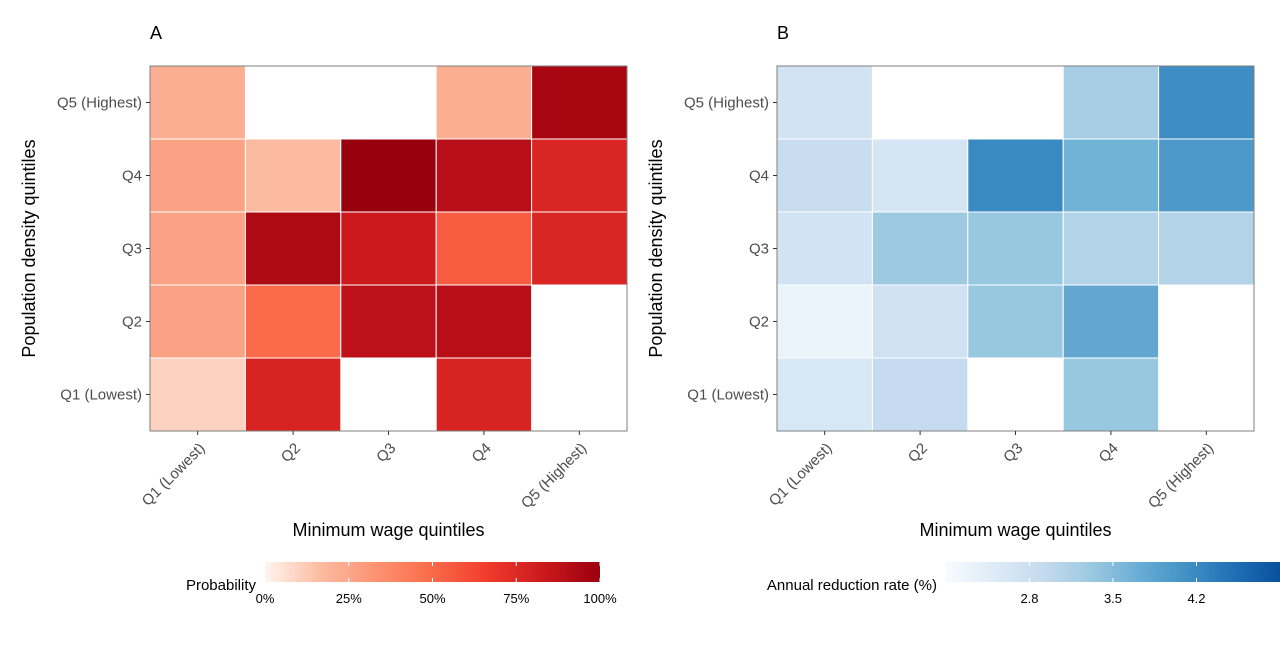 The height and width of the screenshot is (645, 1280). What do you see at coordinates (221, 585) in the screenshot?
I see `legend-title: Probability` at bounding box center [221, 585].